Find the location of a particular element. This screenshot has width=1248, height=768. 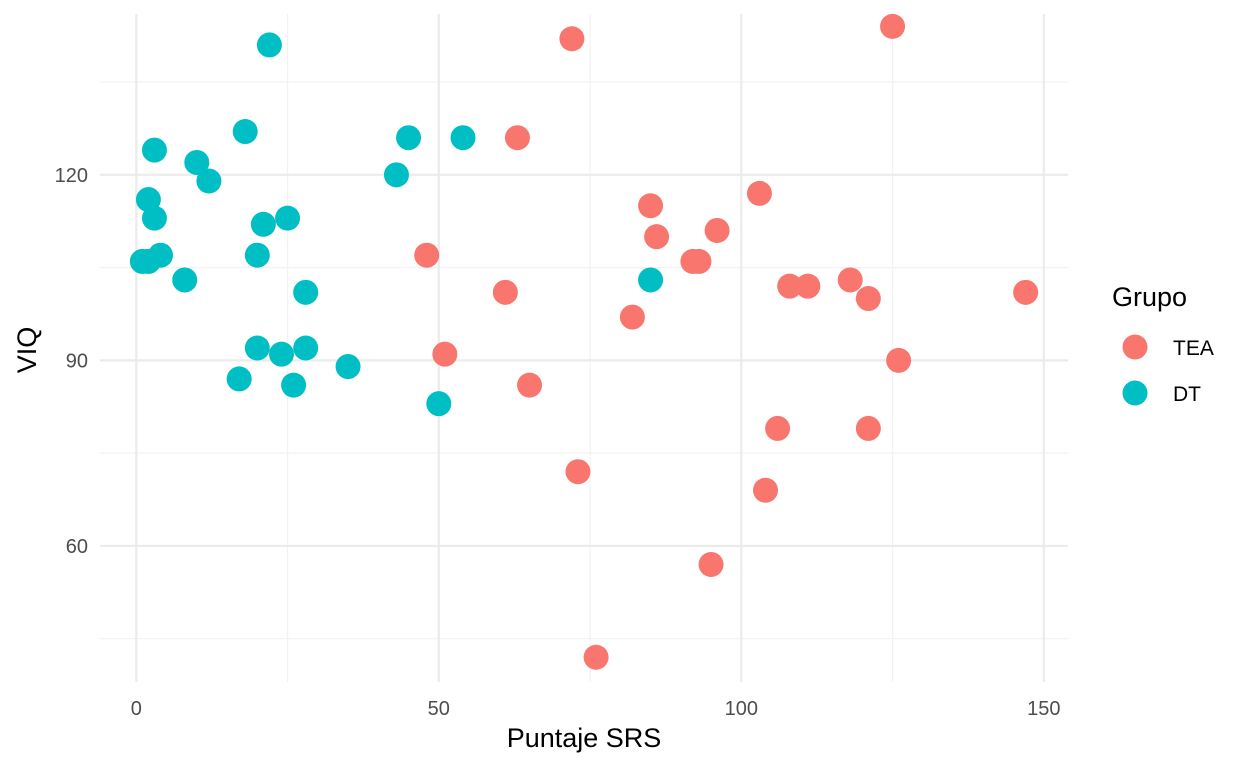

legend-title: Grupo is located at coordinates (1149, 297).